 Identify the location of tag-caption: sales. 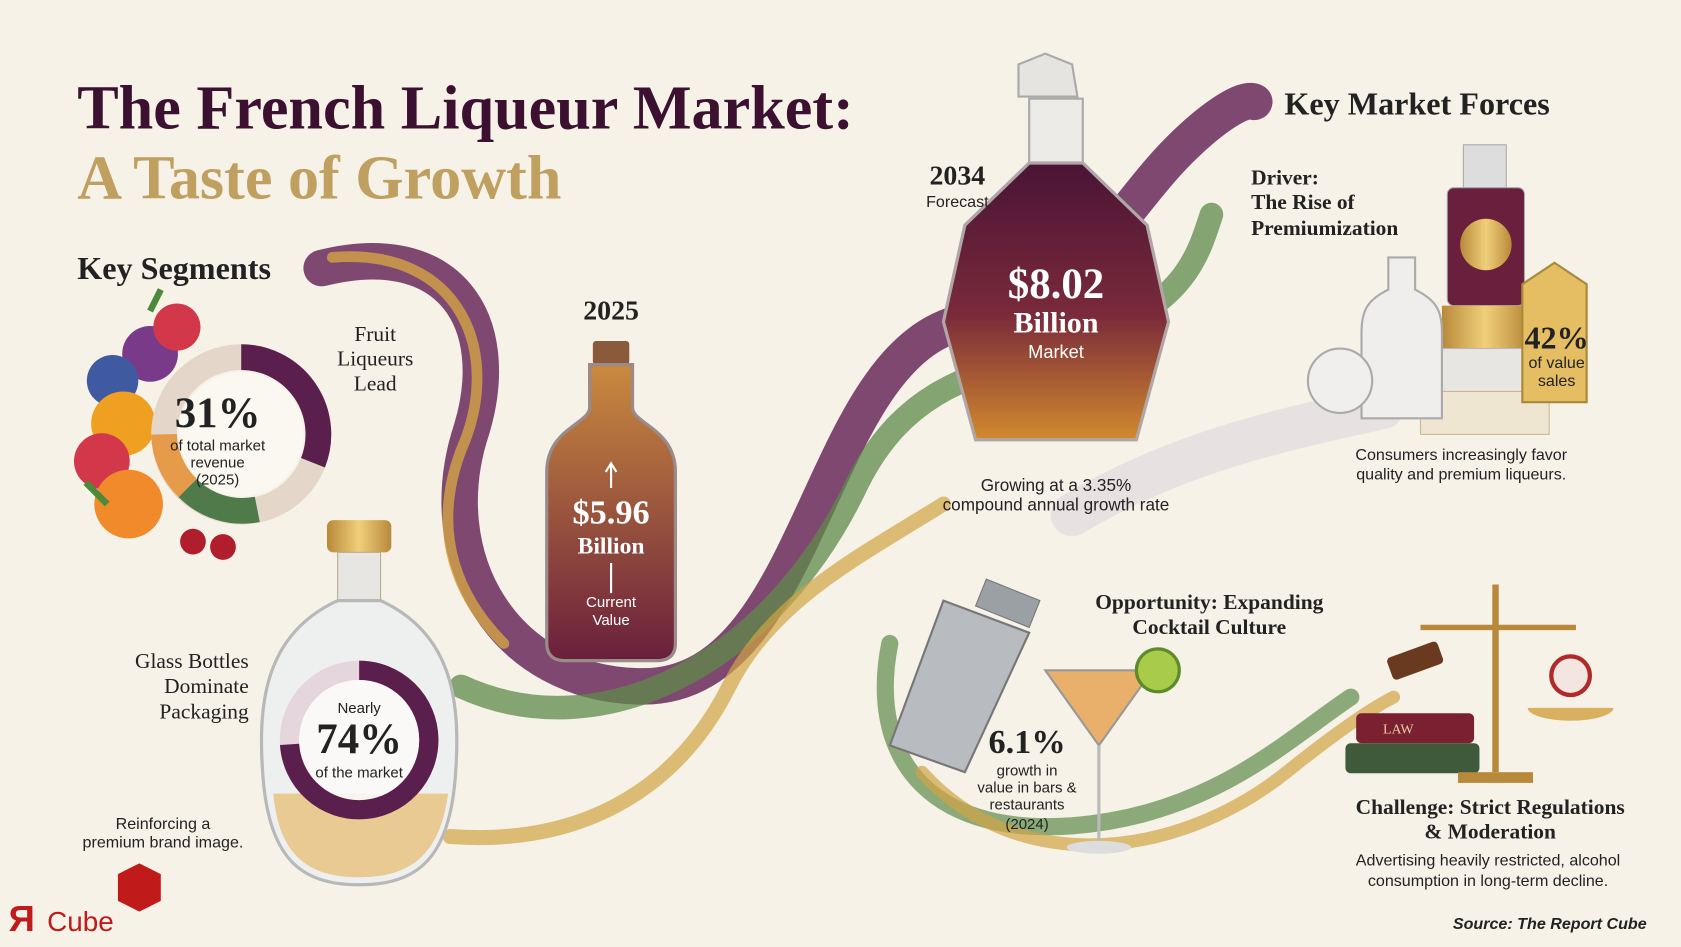
(1557, 381).